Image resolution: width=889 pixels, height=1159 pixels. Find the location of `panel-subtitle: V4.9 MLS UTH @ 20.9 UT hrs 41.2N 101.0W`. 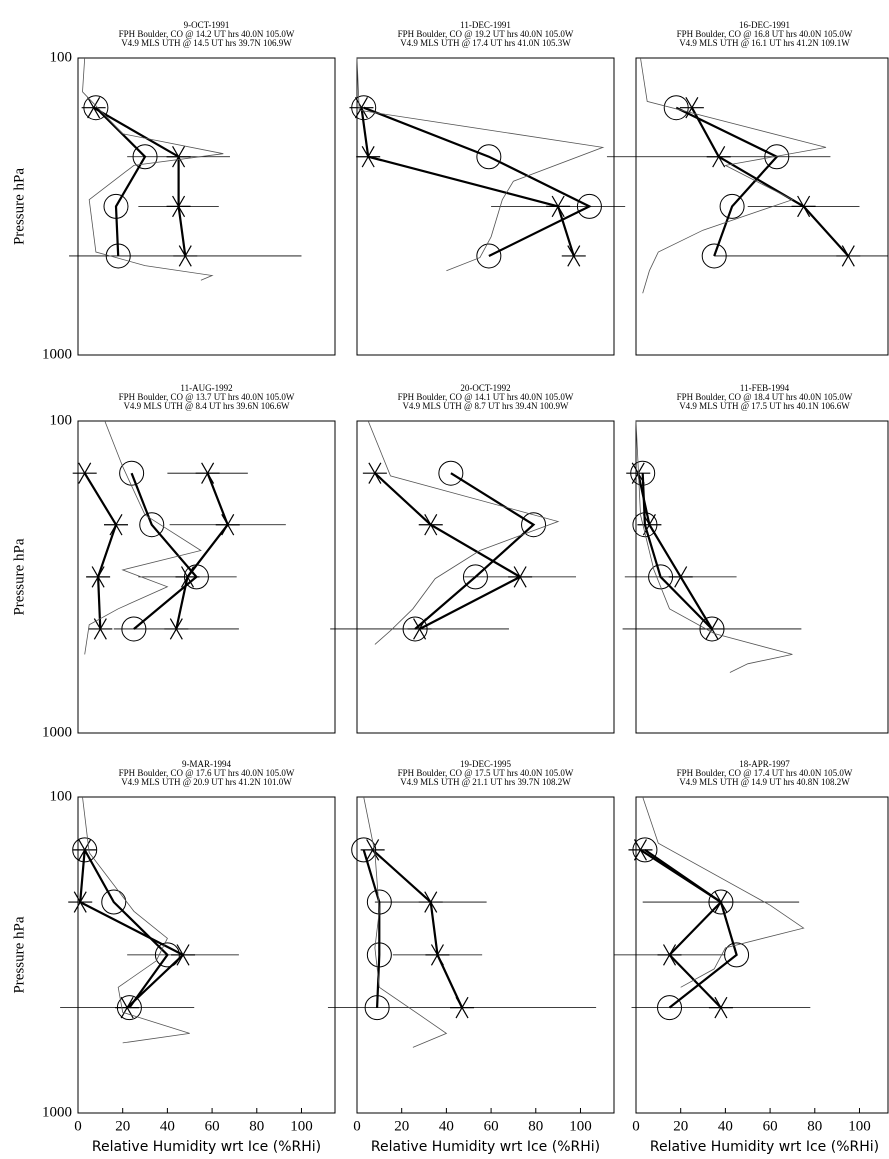

panel-subtitle: V4.9 MLS UTH @ 20.9 UT hrs 41.2N 101.0W is located at coordinates (206, 782).